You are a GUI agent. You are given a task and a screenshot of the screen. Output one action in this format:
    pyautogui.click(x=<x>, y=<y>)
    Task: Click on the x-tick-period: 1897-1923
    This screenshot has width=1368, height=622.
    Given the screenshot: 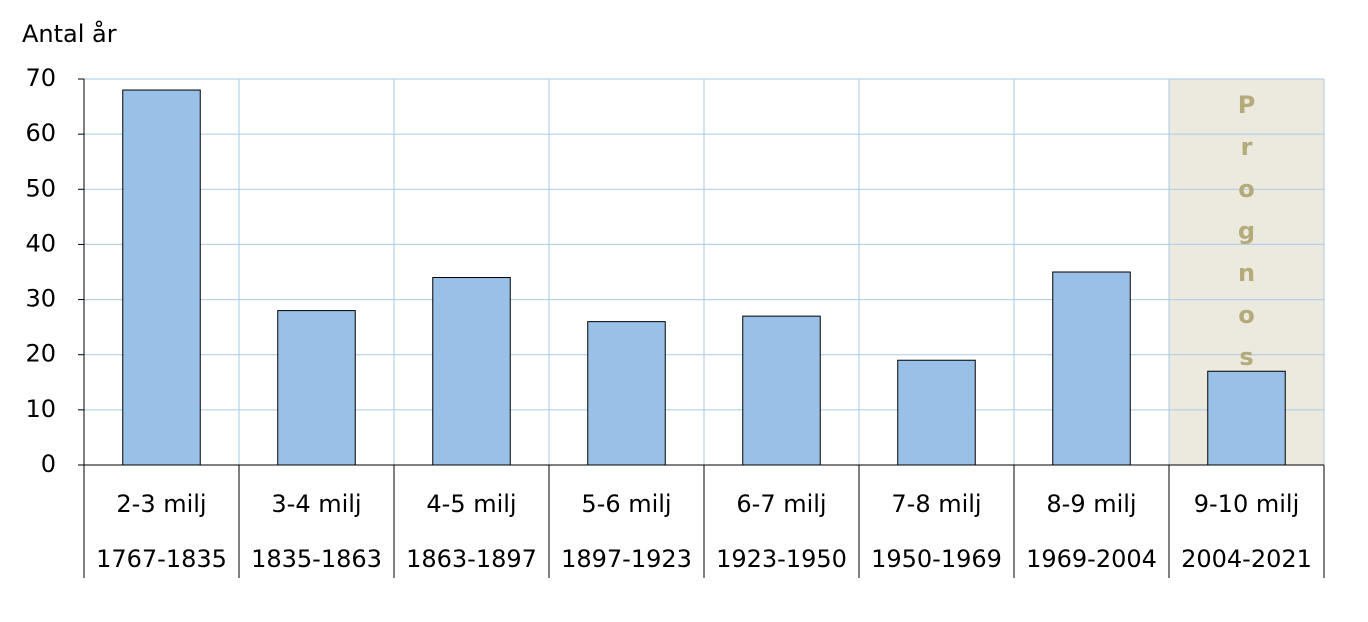 What is the action you would take?
    pyautogui.click(x=626, y=559)
    